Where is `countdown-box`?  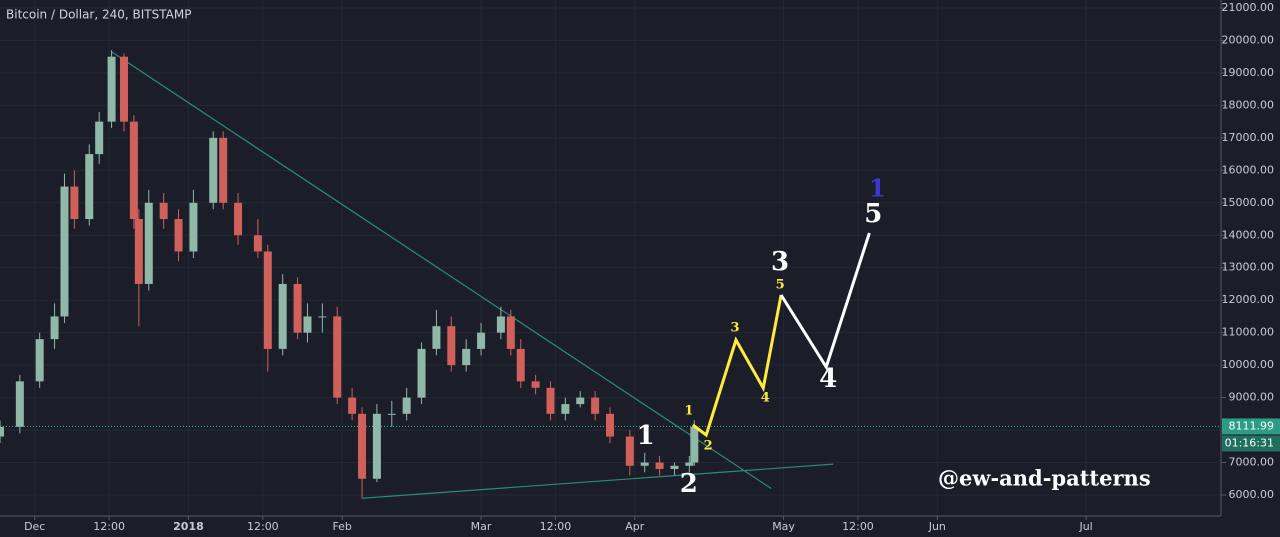
countdown-box is located at coordinates (1251, 443).